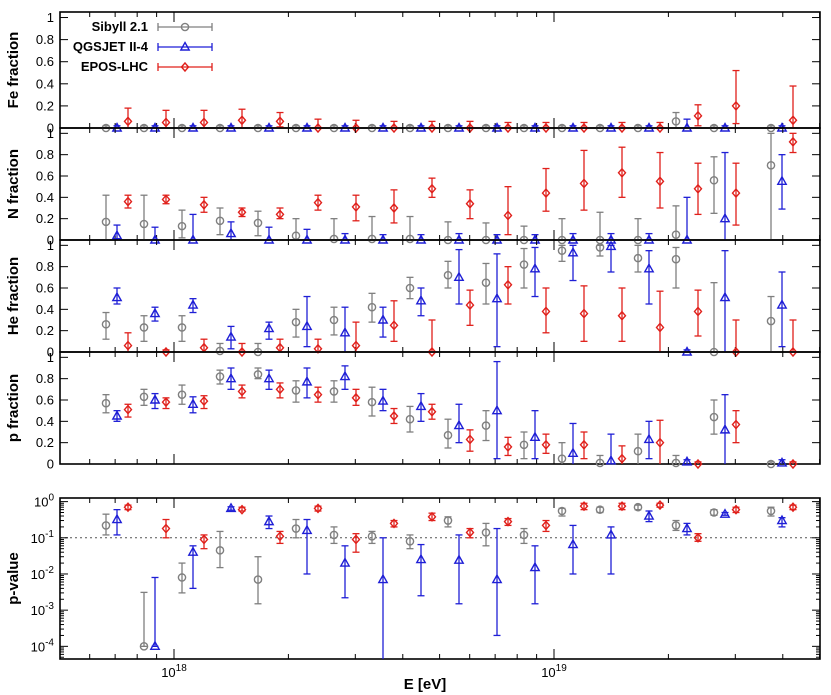 The height and width of the screenshot is (695, 831). I want to click on legend-entry-1: QGSJET II-4, so click(143, 46).